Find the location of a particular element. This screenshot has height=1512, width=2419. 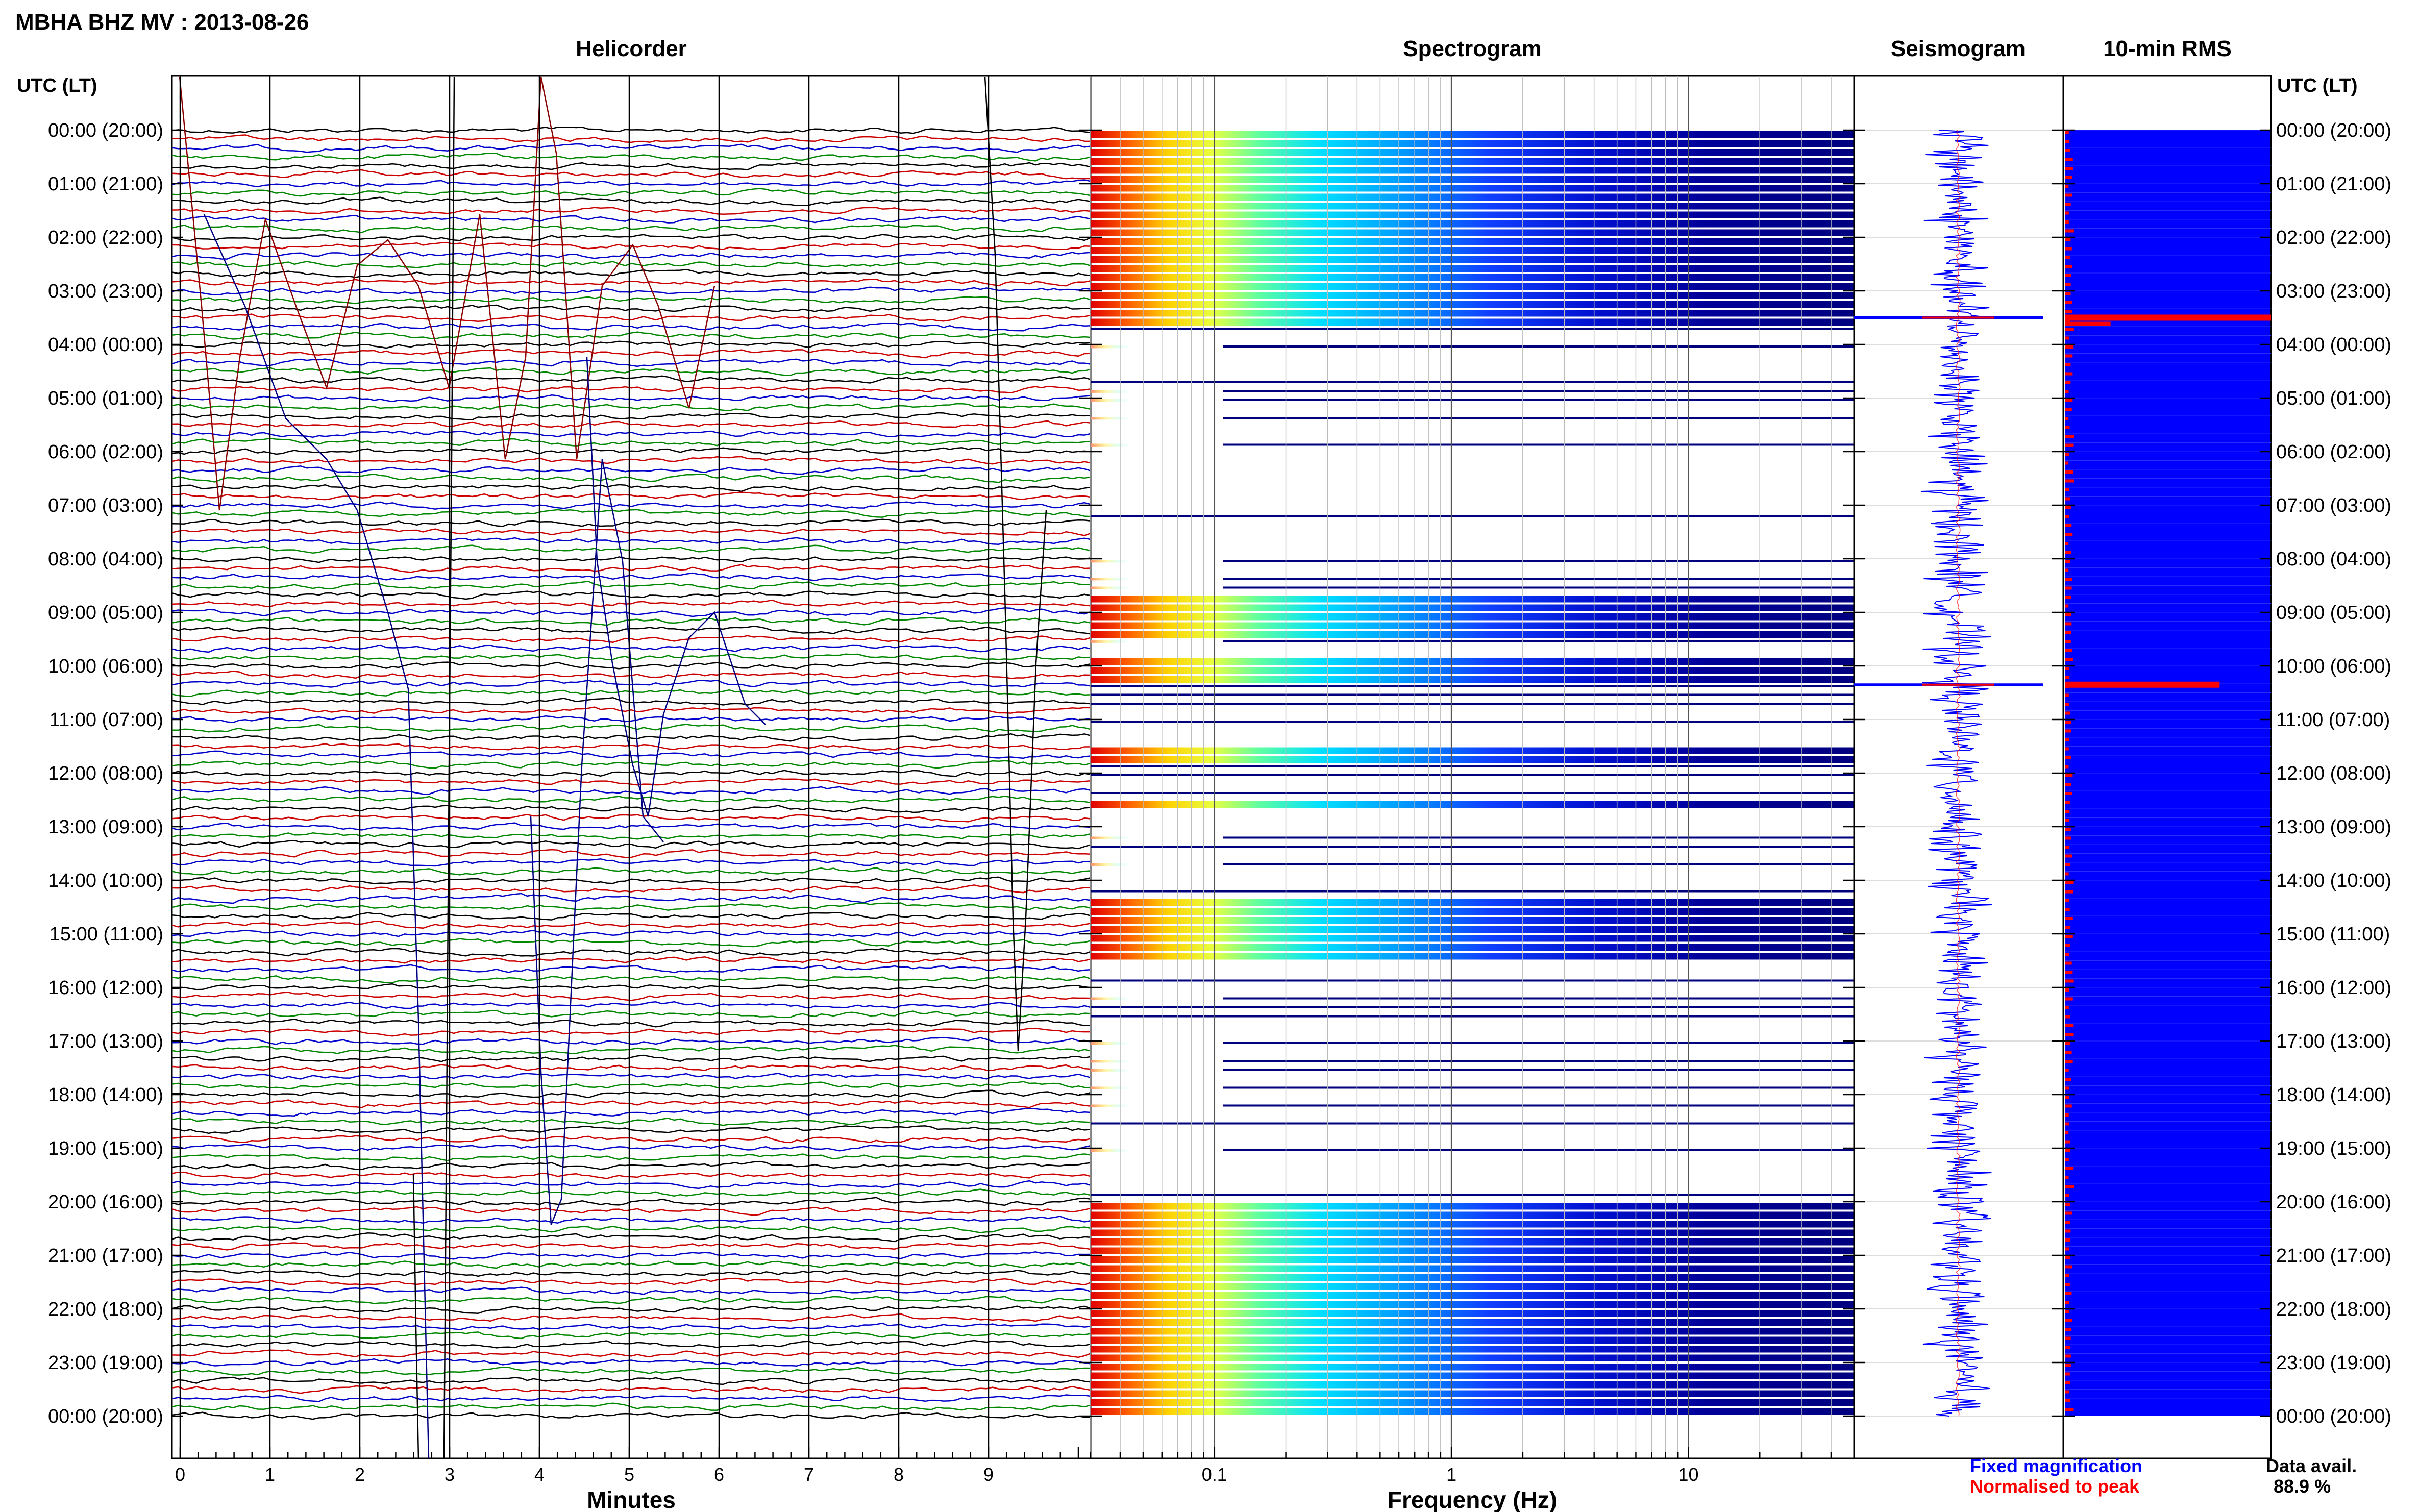

helicorder-x-tick-label: 7 is located at coordinates (809, 1474).